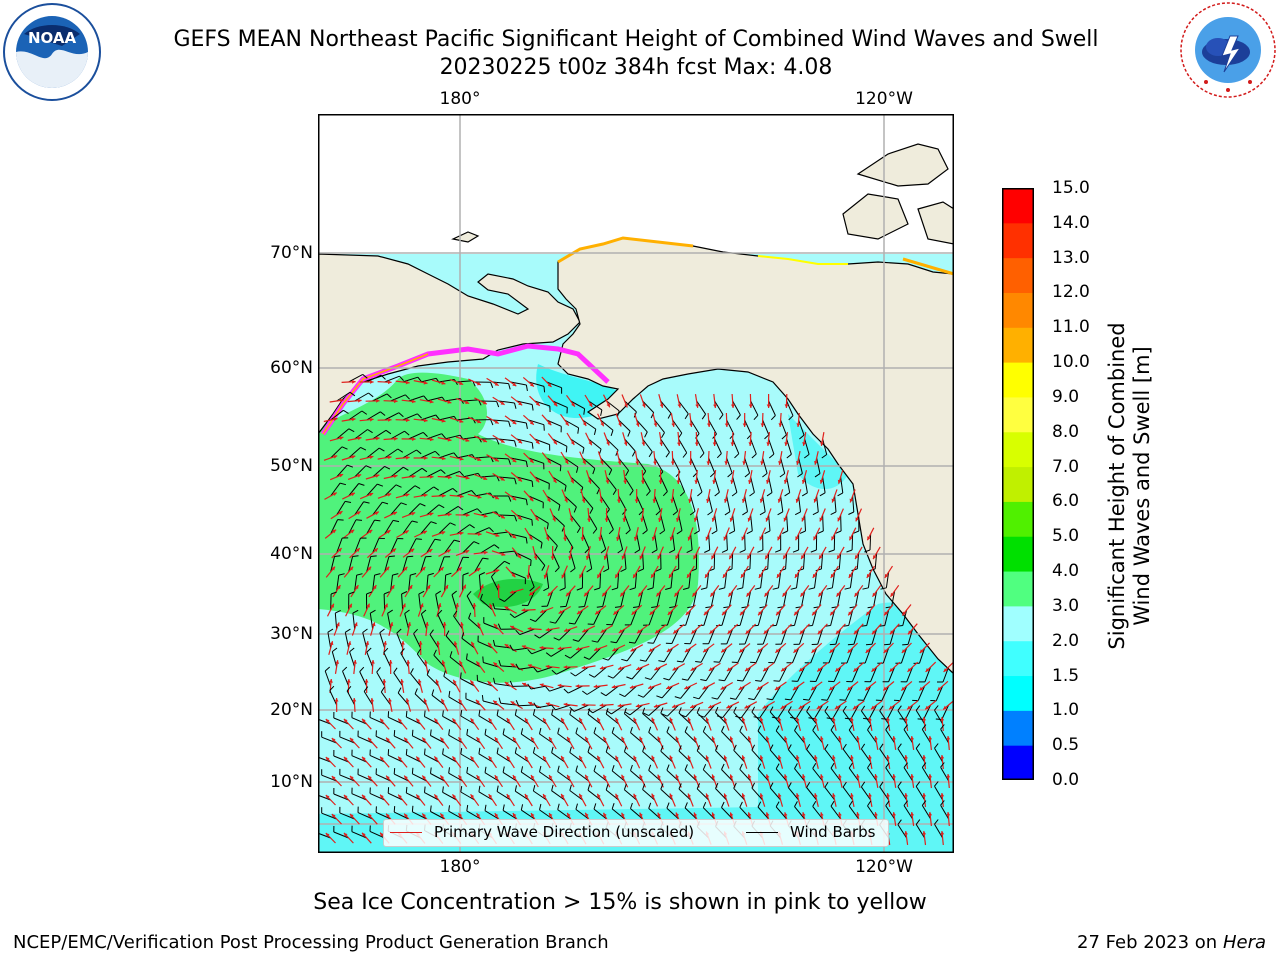 The width and height of the screenshot is (1280, 960). What do you see at coordinates (1228, 50) in the screenshot?
I see `nws-logo-icon` at bounding box center [1228, 50].